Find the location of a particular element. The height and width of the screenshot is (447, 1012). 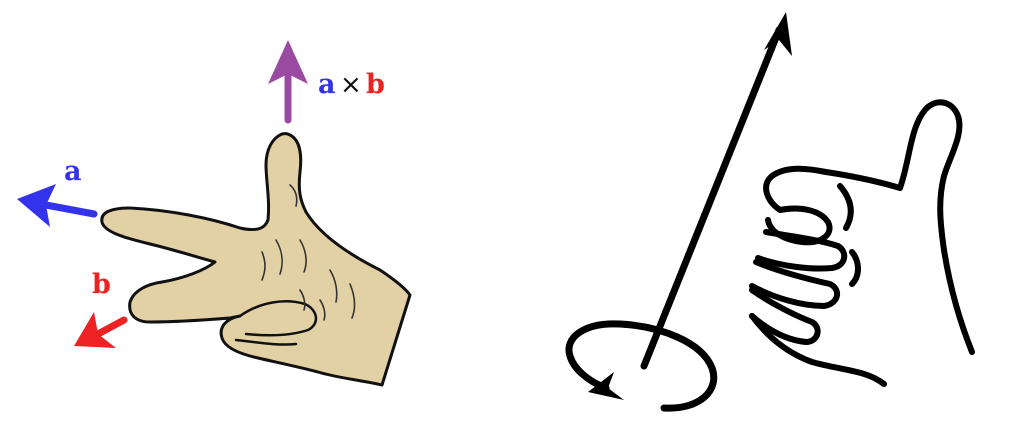

palm-outline is located at coordinates (818, 350).